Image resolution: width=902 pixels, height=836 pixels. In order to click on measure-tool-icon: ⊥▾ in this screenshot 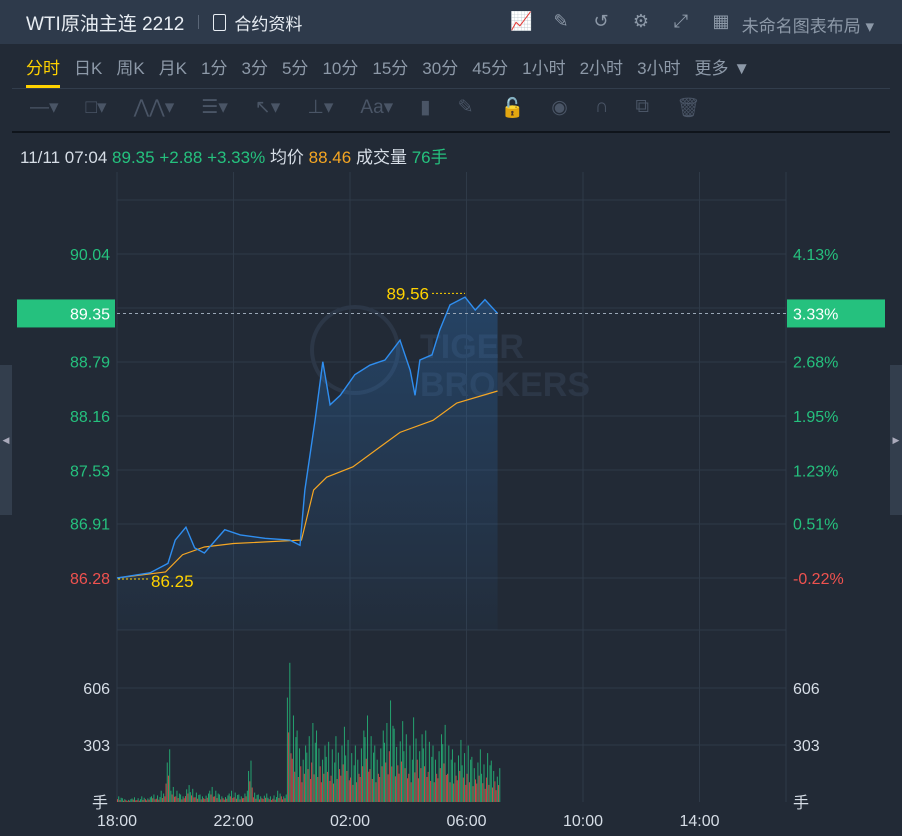, I will do `click(320, 107)`.